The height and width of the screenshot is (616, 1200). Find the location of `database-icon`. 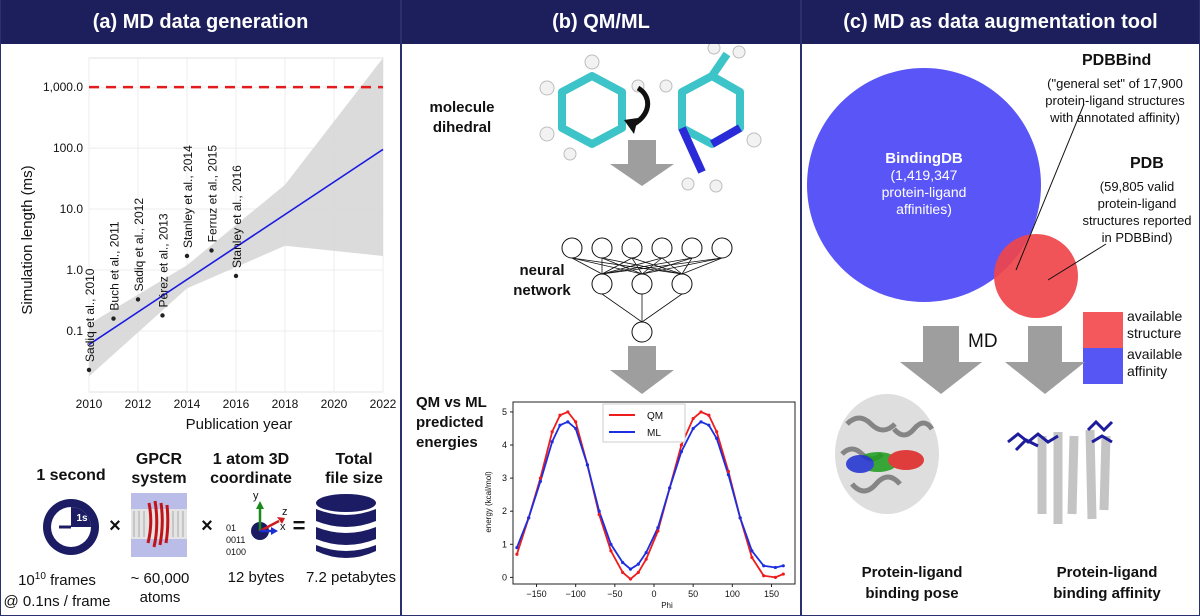

database-icon is located at coordinates (346, 526).